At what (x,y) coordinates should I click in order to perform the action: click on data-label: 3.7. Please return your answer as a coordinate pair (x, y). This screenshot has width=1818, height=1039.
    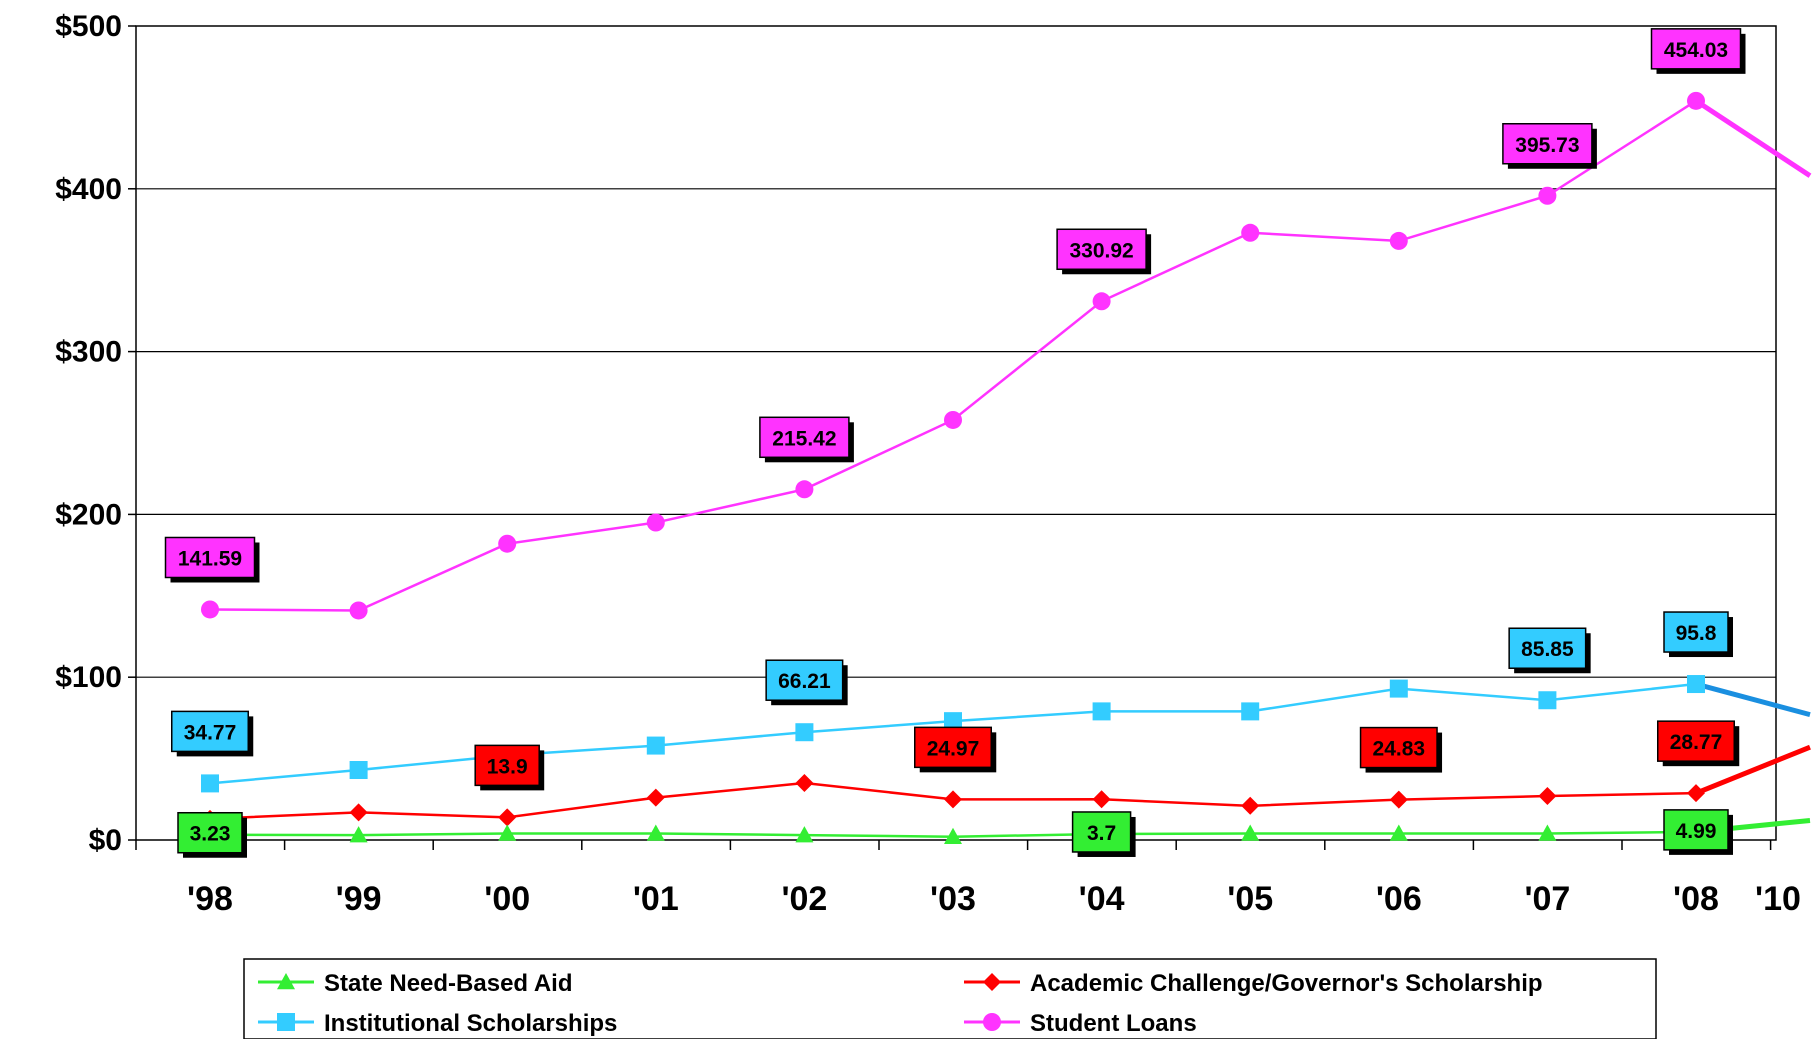
    Looking at the image, I should click on (1101, 833).